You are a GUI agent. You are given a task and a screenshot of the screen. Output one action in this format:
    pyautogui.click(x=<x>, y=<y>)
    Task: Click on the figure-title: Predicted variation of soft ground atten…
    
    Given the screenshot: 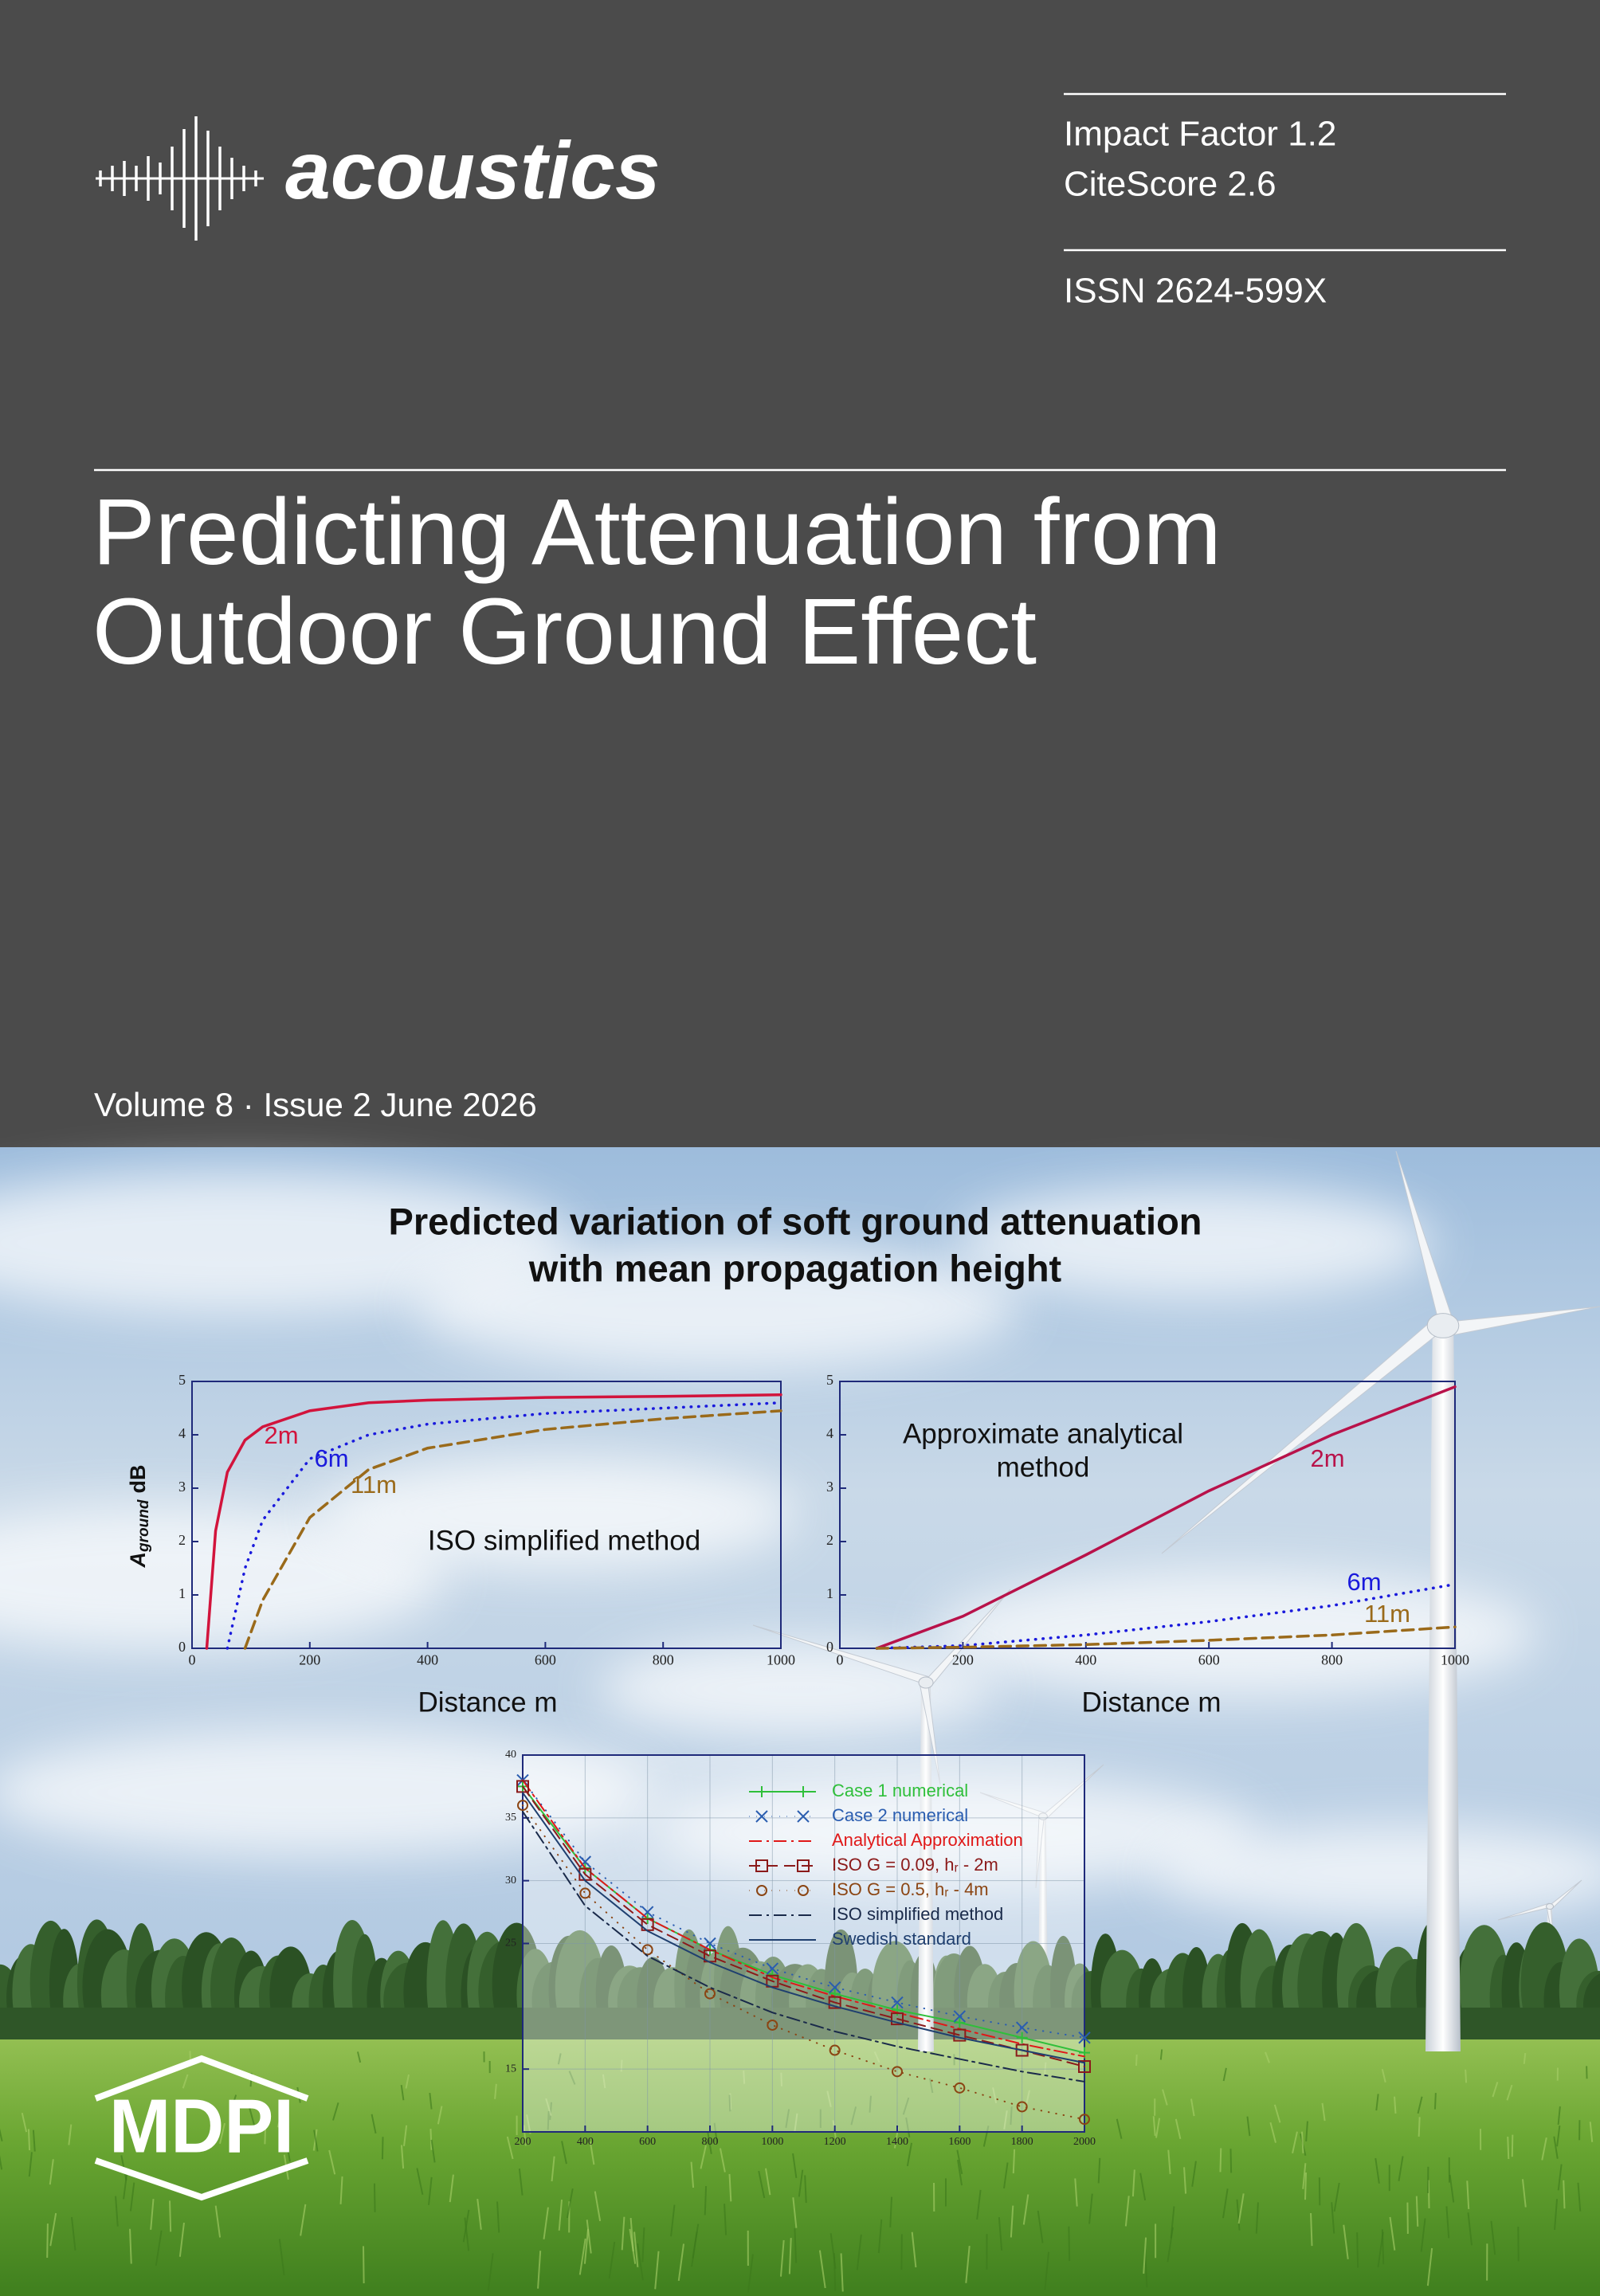 What is the action you would take?
    pyautogui.click(x=795, y=1221)
    